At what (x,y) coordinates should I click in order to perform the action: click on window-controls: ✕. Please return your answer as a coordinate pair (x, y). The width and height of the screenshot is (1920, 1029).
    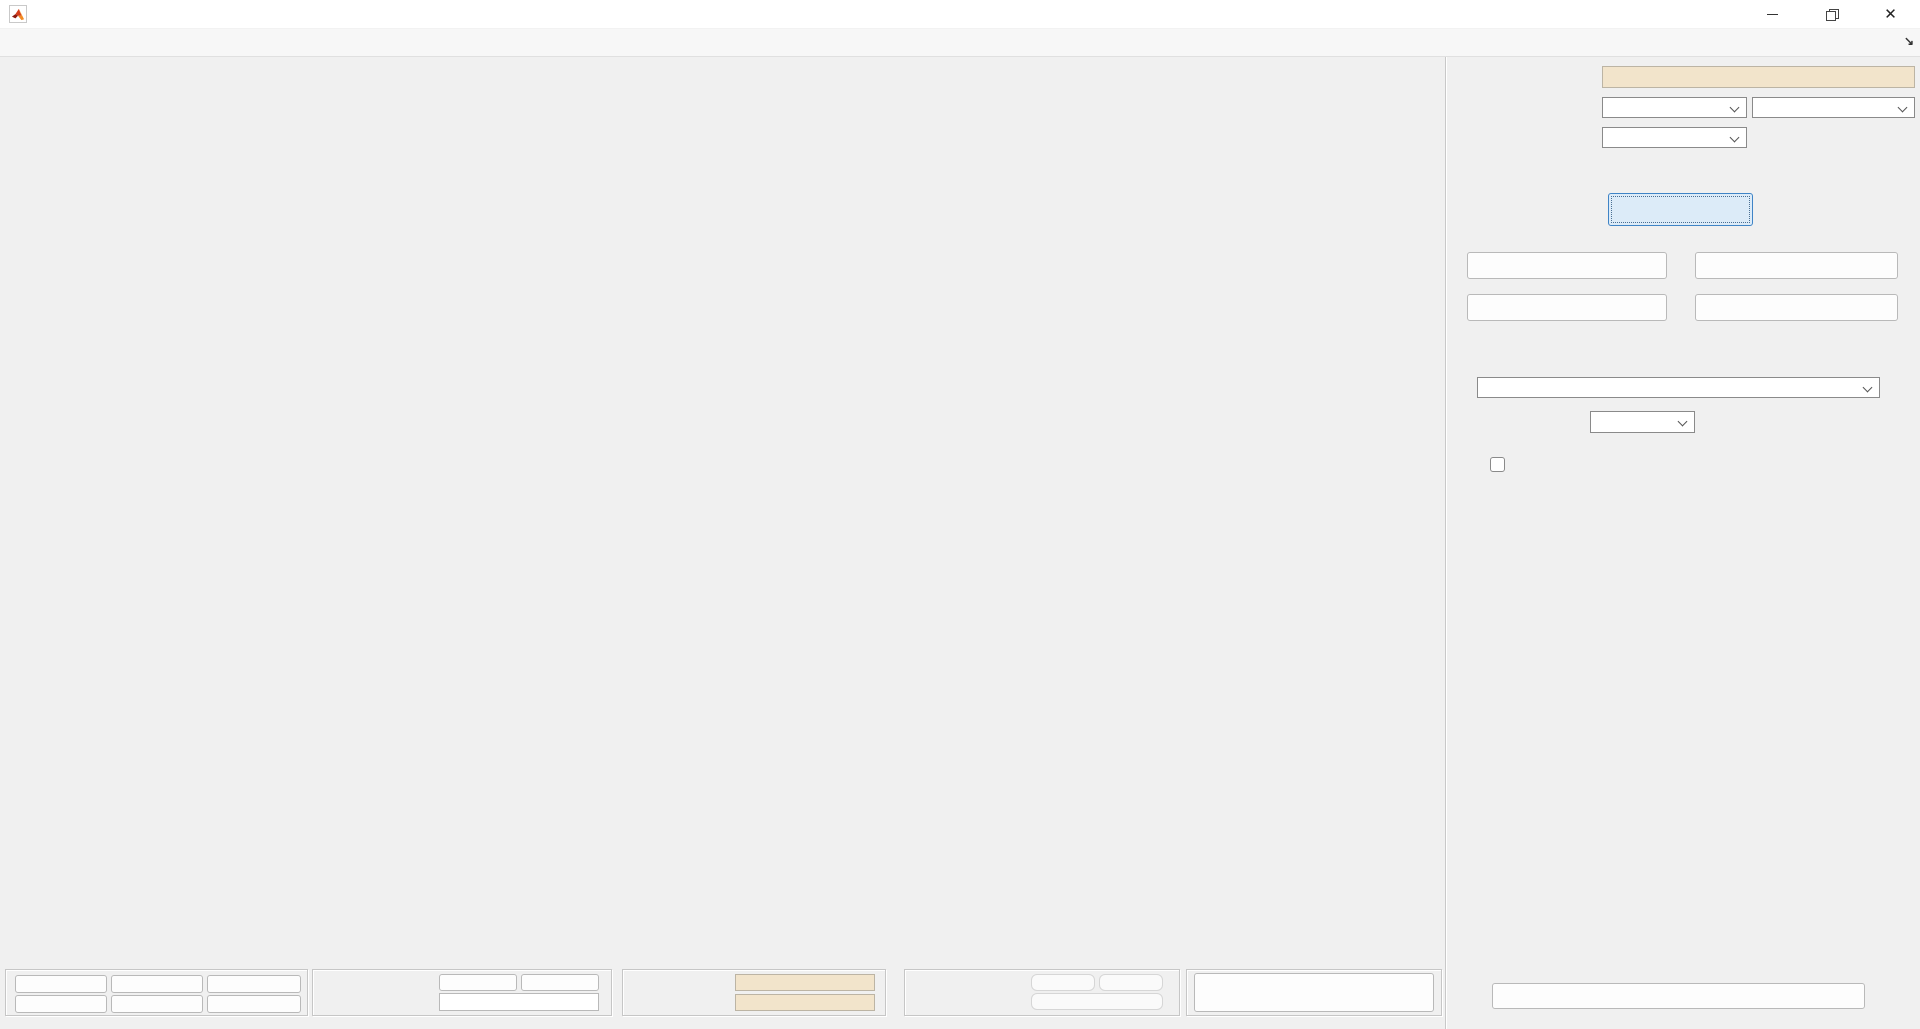
    Looking at the image, I should click on (1831, 14).